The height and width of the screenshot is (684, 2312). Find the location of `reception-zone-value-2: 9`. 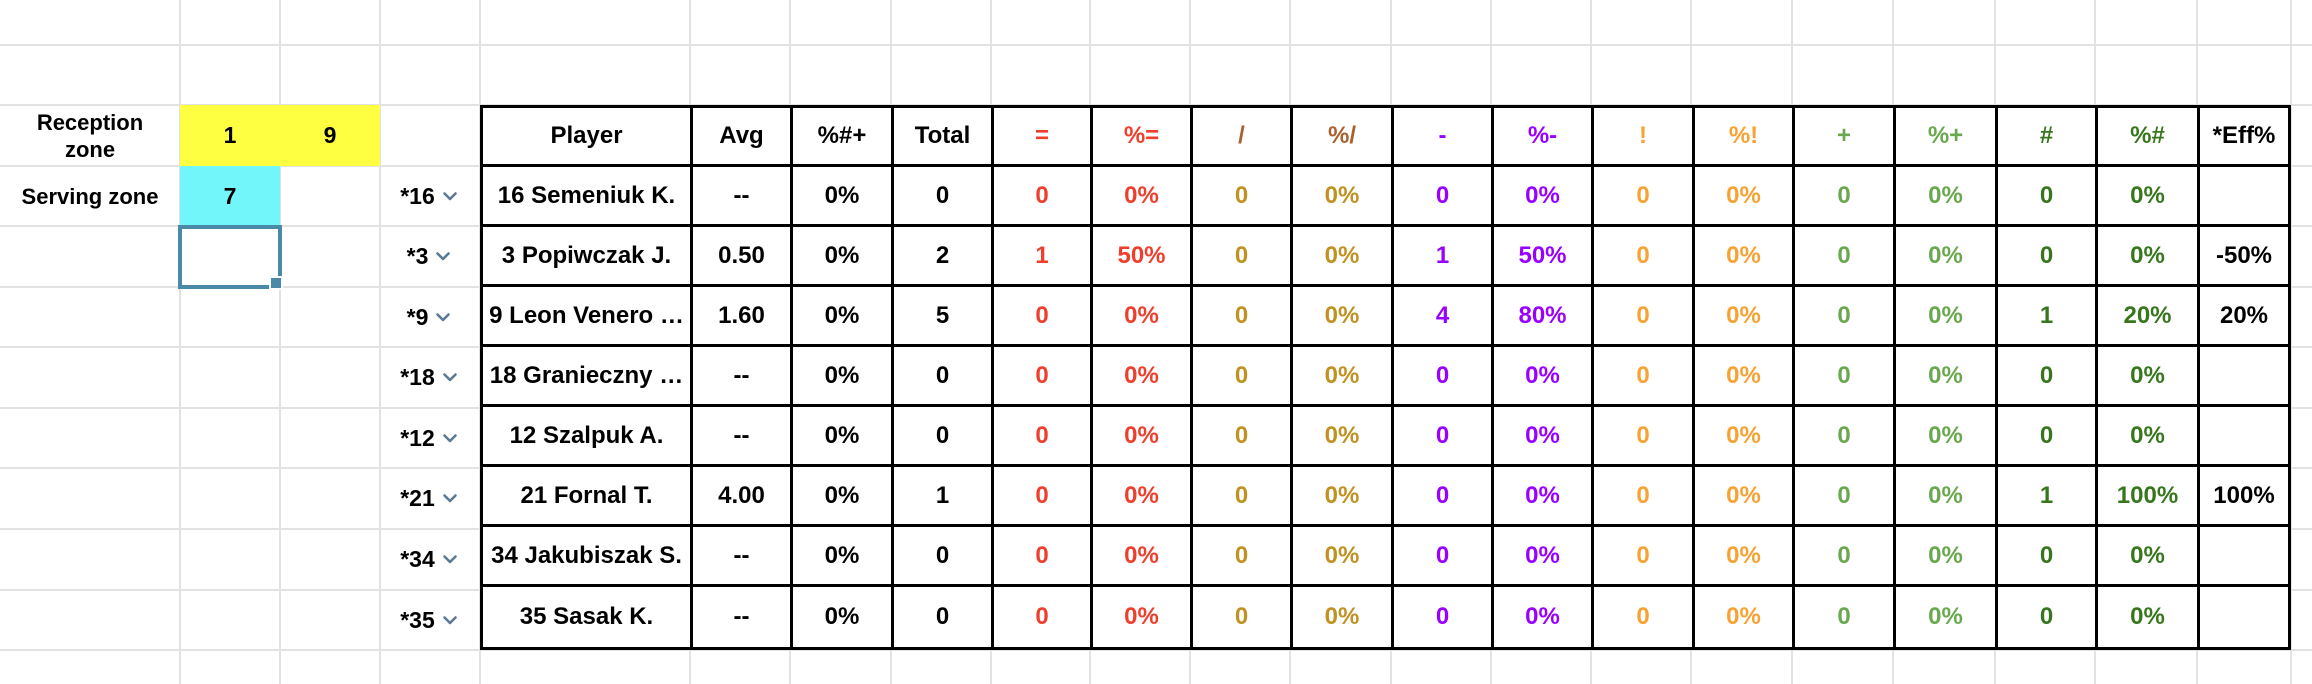

reception-zone-value-2: 9 is located at coordinates (330, 135).